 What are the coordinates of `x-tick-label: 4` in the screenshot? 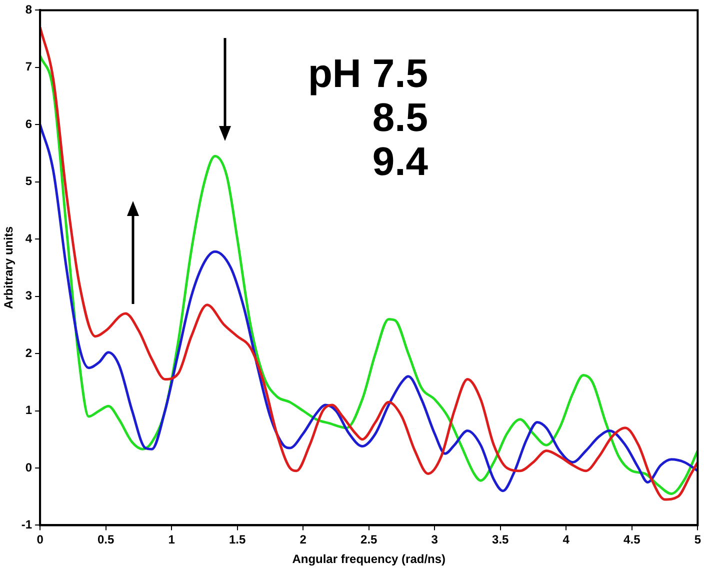 It's located at (566, 539).